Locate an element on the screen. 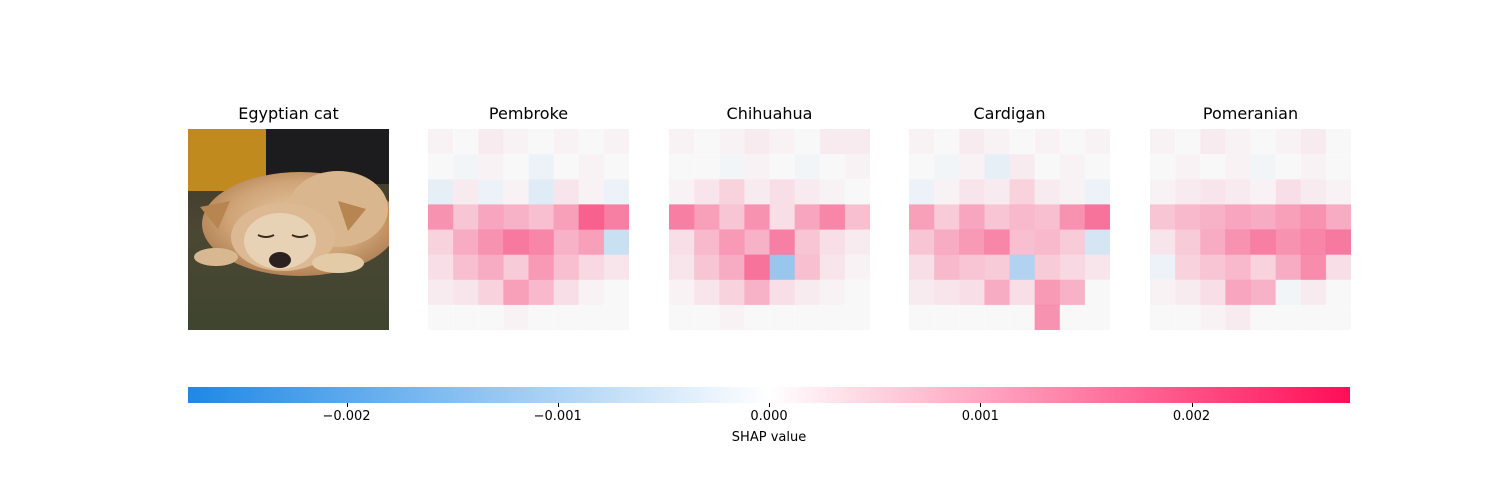 This screenshot has width=1500, height=500. heatmap-pembroke-svg is located at coordinates (528, 229).